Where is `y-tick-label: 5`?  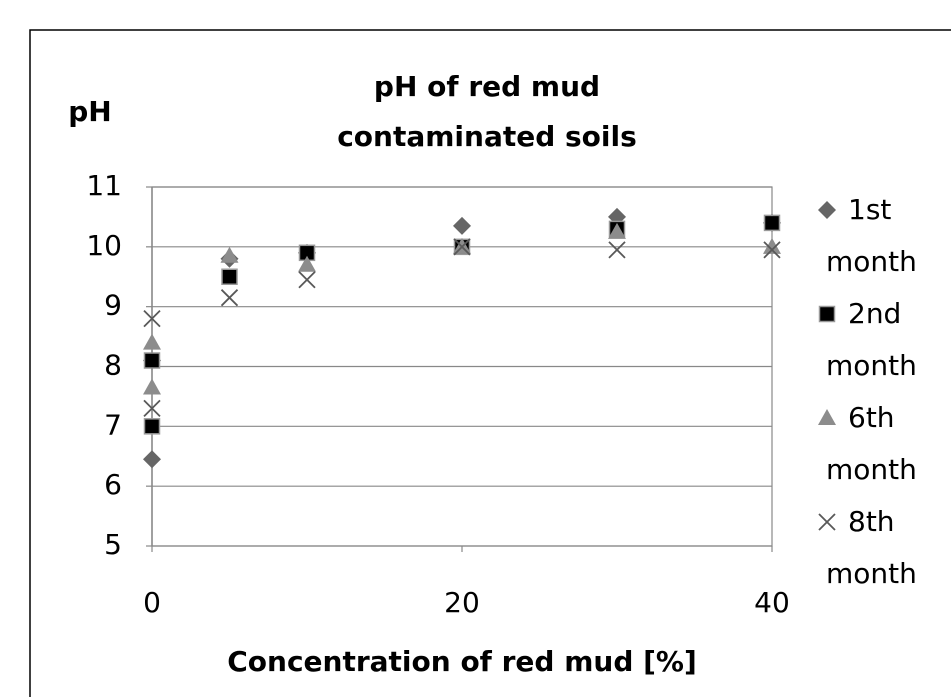
y-tick-label: 5 is located at coordinates (113, 544).